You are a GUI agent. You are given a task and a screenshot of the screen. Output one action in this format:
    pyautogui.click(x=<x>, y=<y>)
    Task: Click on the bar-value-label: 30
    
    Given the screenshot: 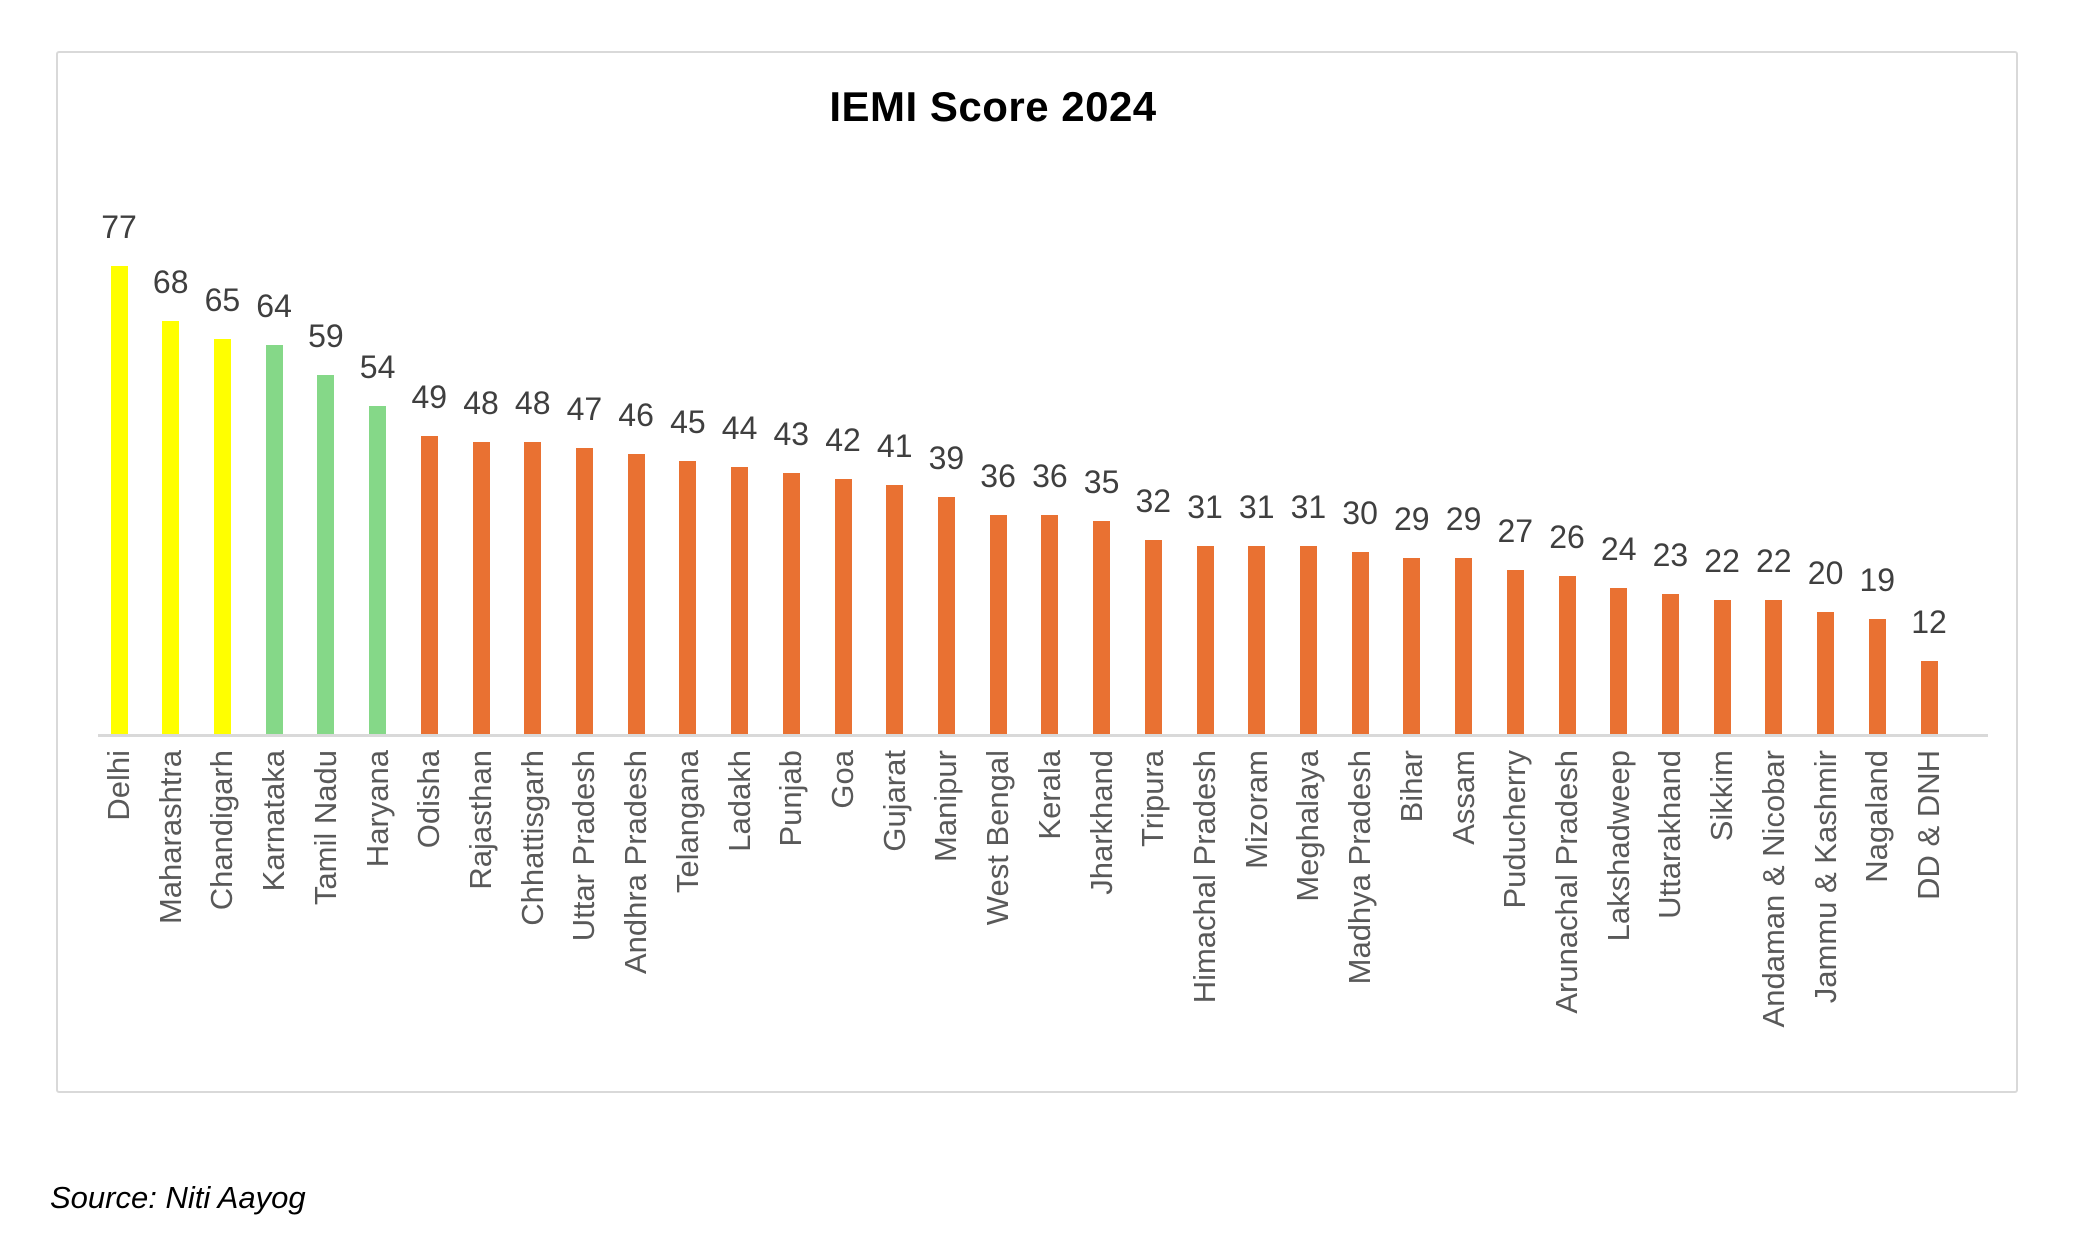 What is the action you would take?
    pyautogui.click(x=1360, y=512)
    